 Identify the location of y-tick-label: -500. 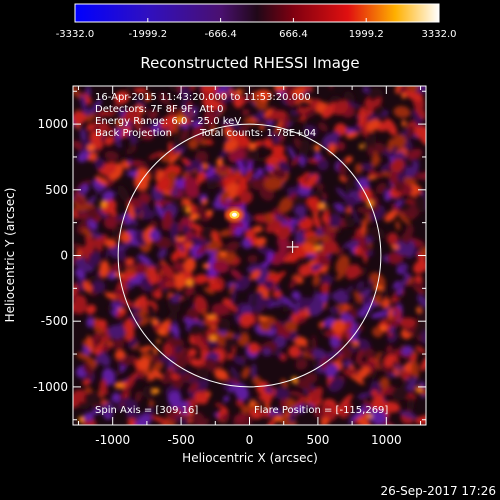
(54, 321).